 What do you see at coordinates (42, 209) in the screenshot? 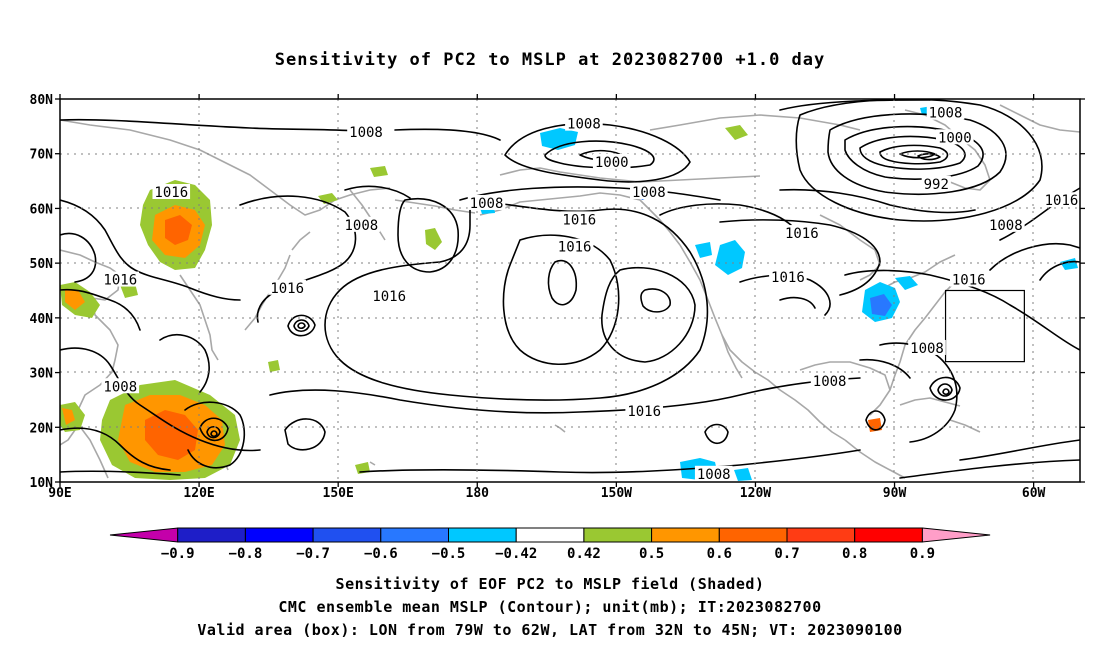
I see `lat-label: 60N` at bounding box center [42, 209].